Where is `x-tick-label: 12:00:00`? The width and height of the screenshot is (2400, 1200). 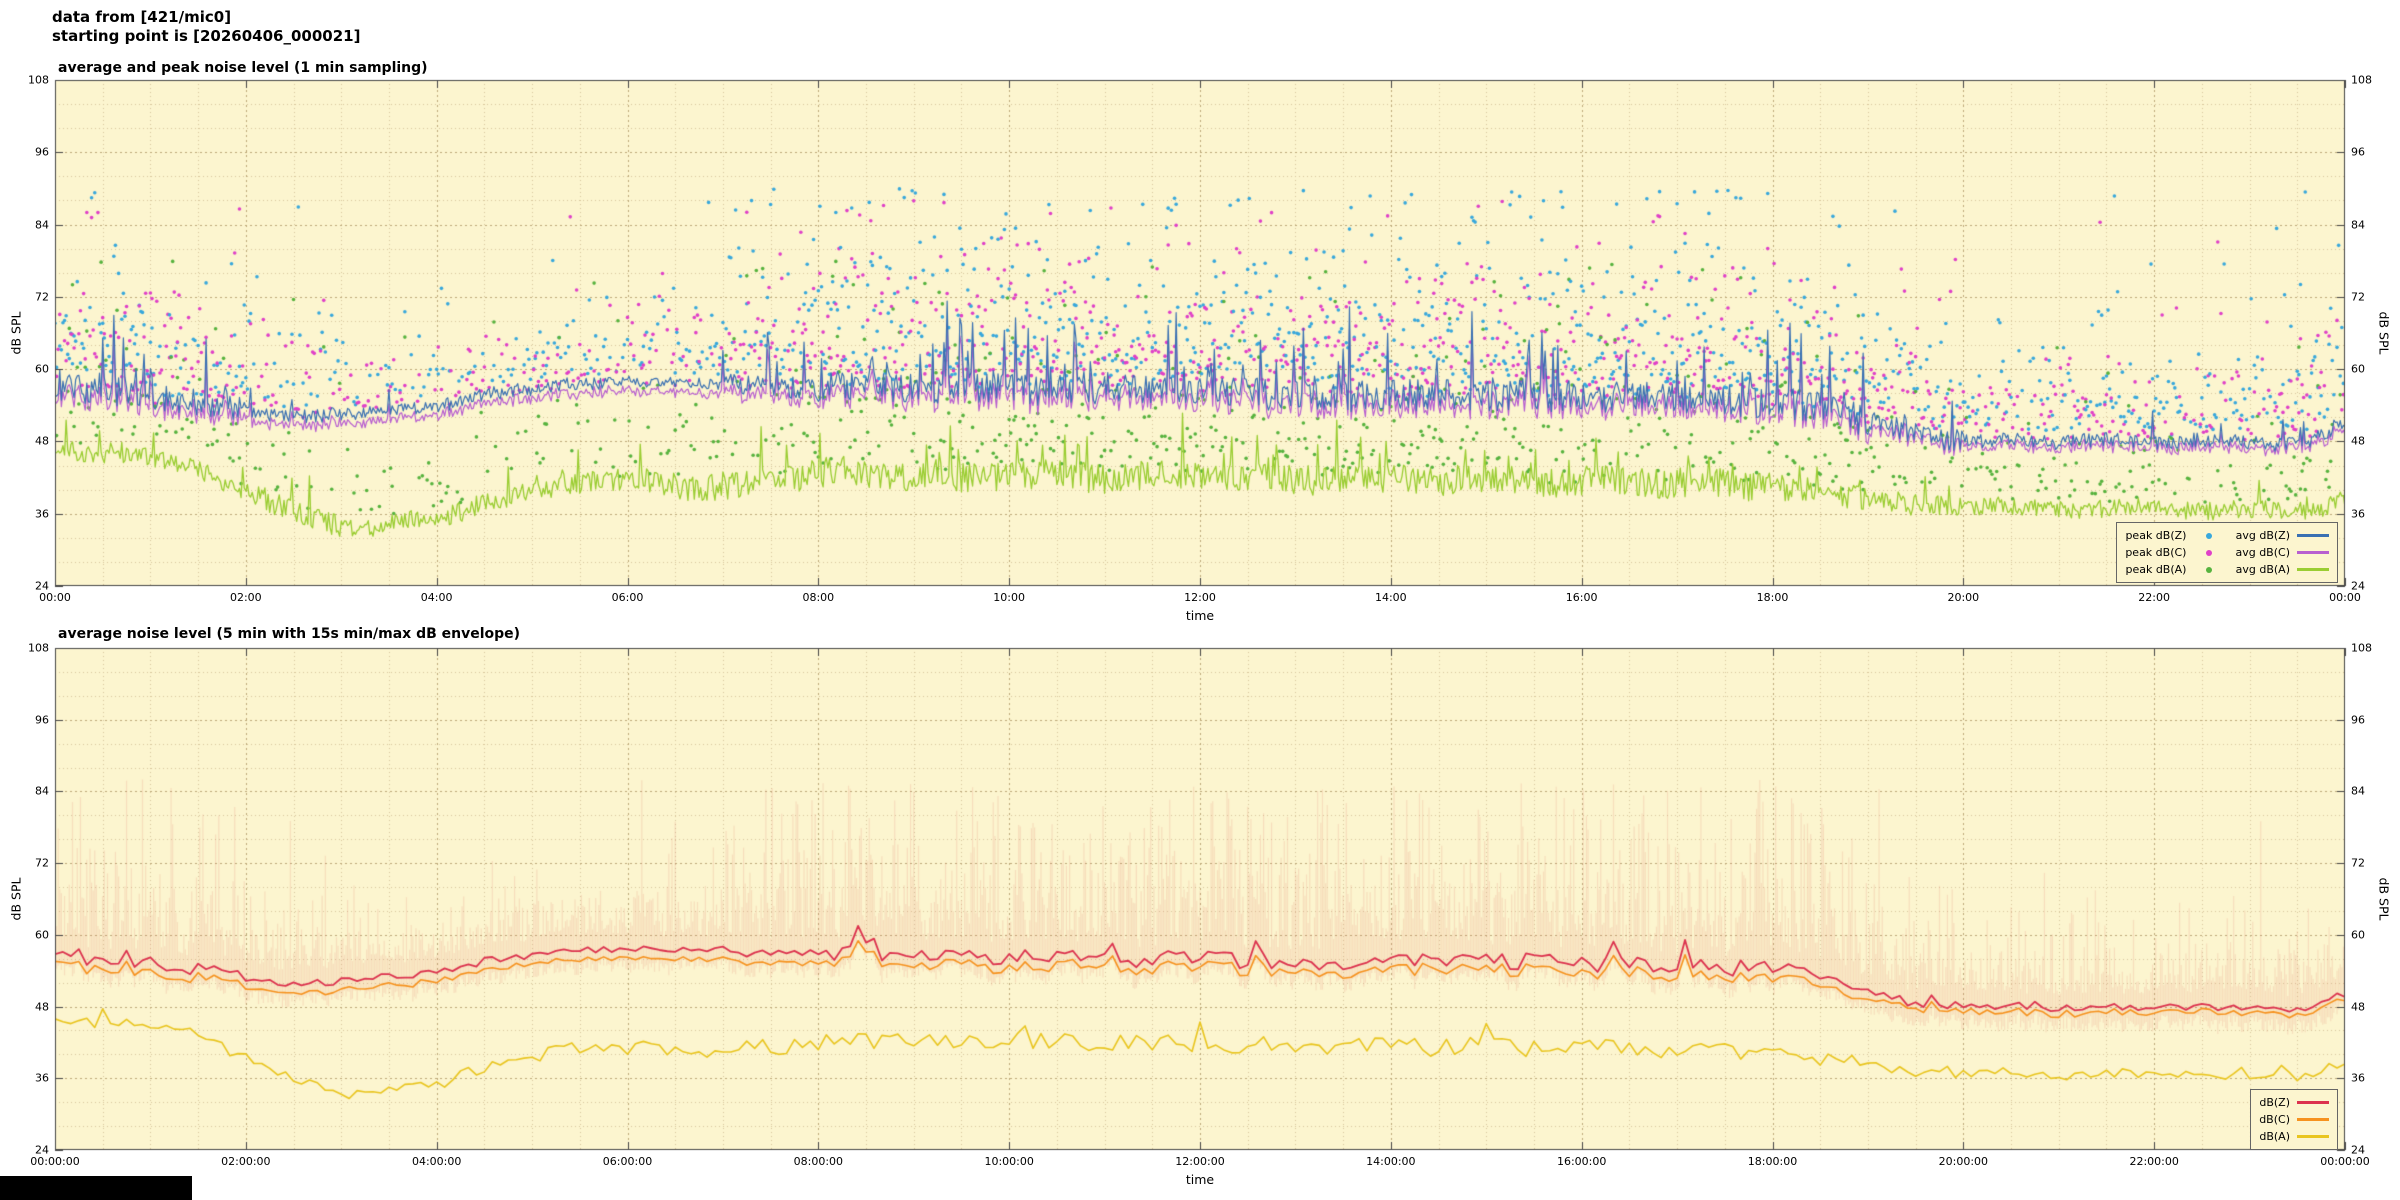 x-tick-label: 12:00:00 is located at coordinates (1200, 1161).